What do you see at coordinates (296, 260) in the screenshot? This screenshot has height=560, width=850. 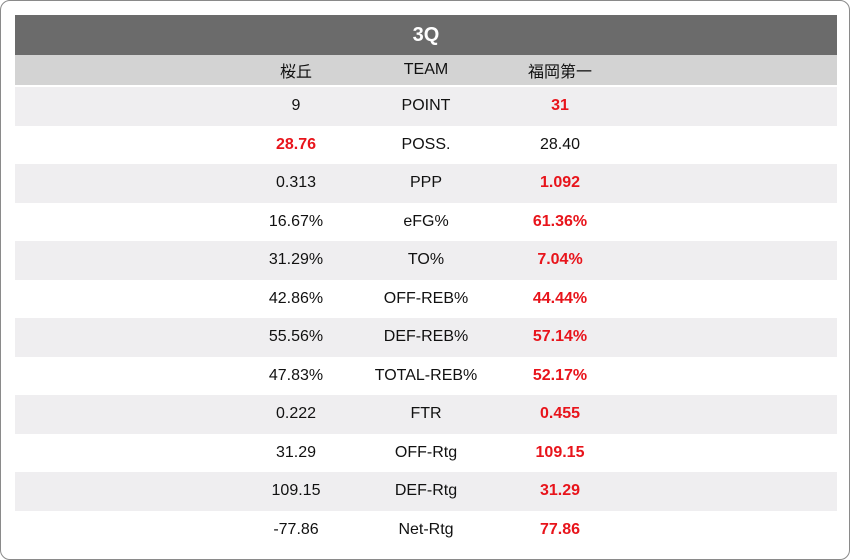 I see `left-team-value: 31.29%` at bounding box center [296, 260].